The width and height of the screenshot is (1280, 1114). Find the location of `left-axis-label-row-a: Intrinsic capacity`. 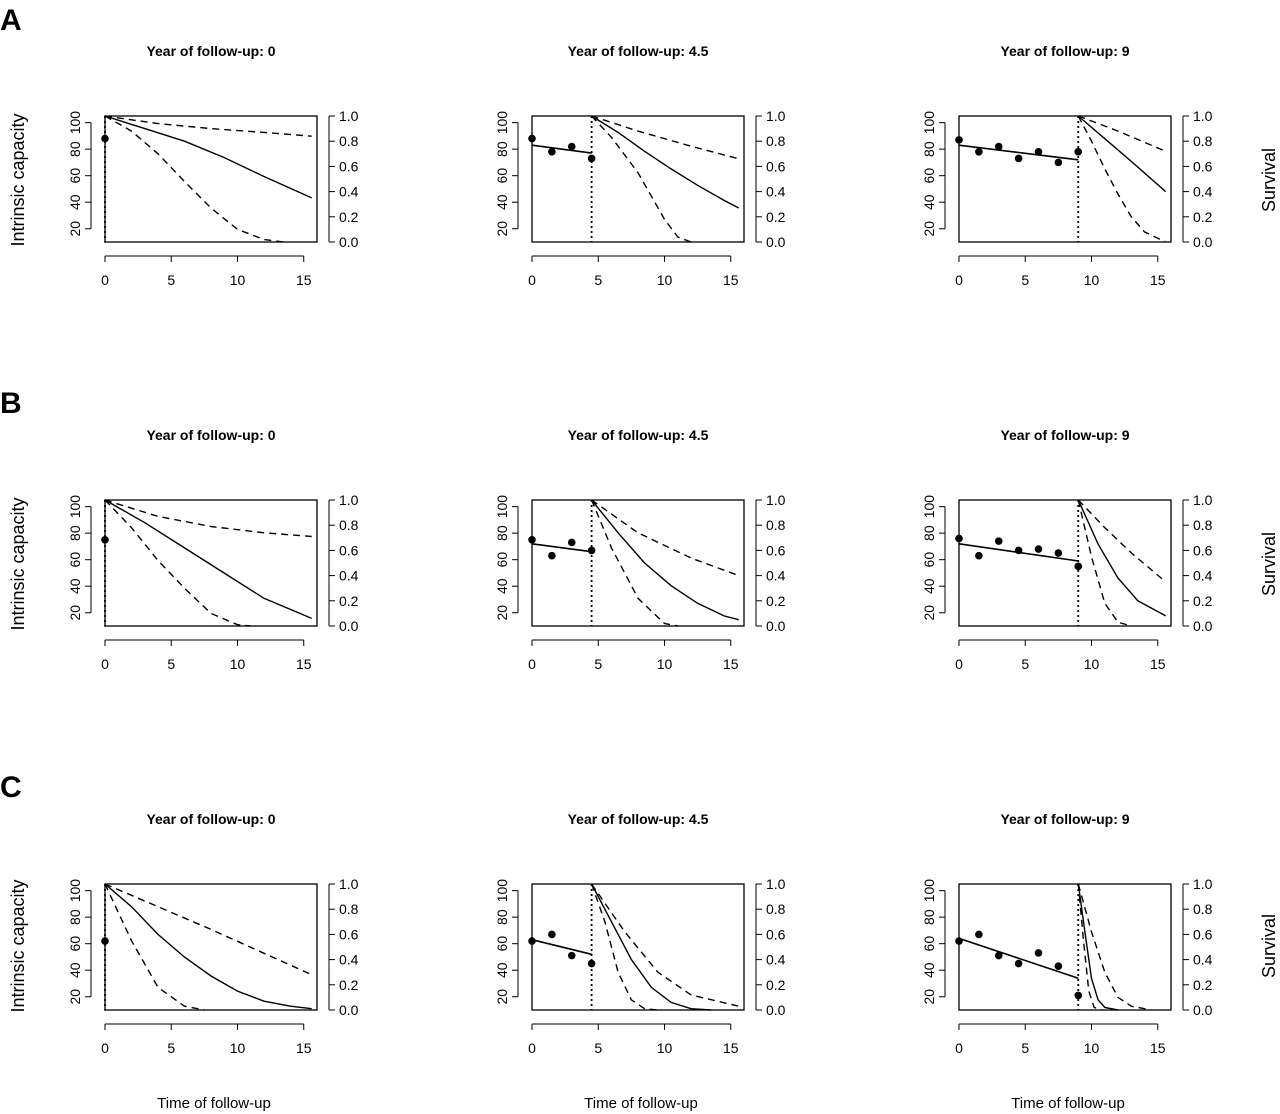

left-axis-label-row-a: Intrinsic capacity is located at coordinates (18, 179).